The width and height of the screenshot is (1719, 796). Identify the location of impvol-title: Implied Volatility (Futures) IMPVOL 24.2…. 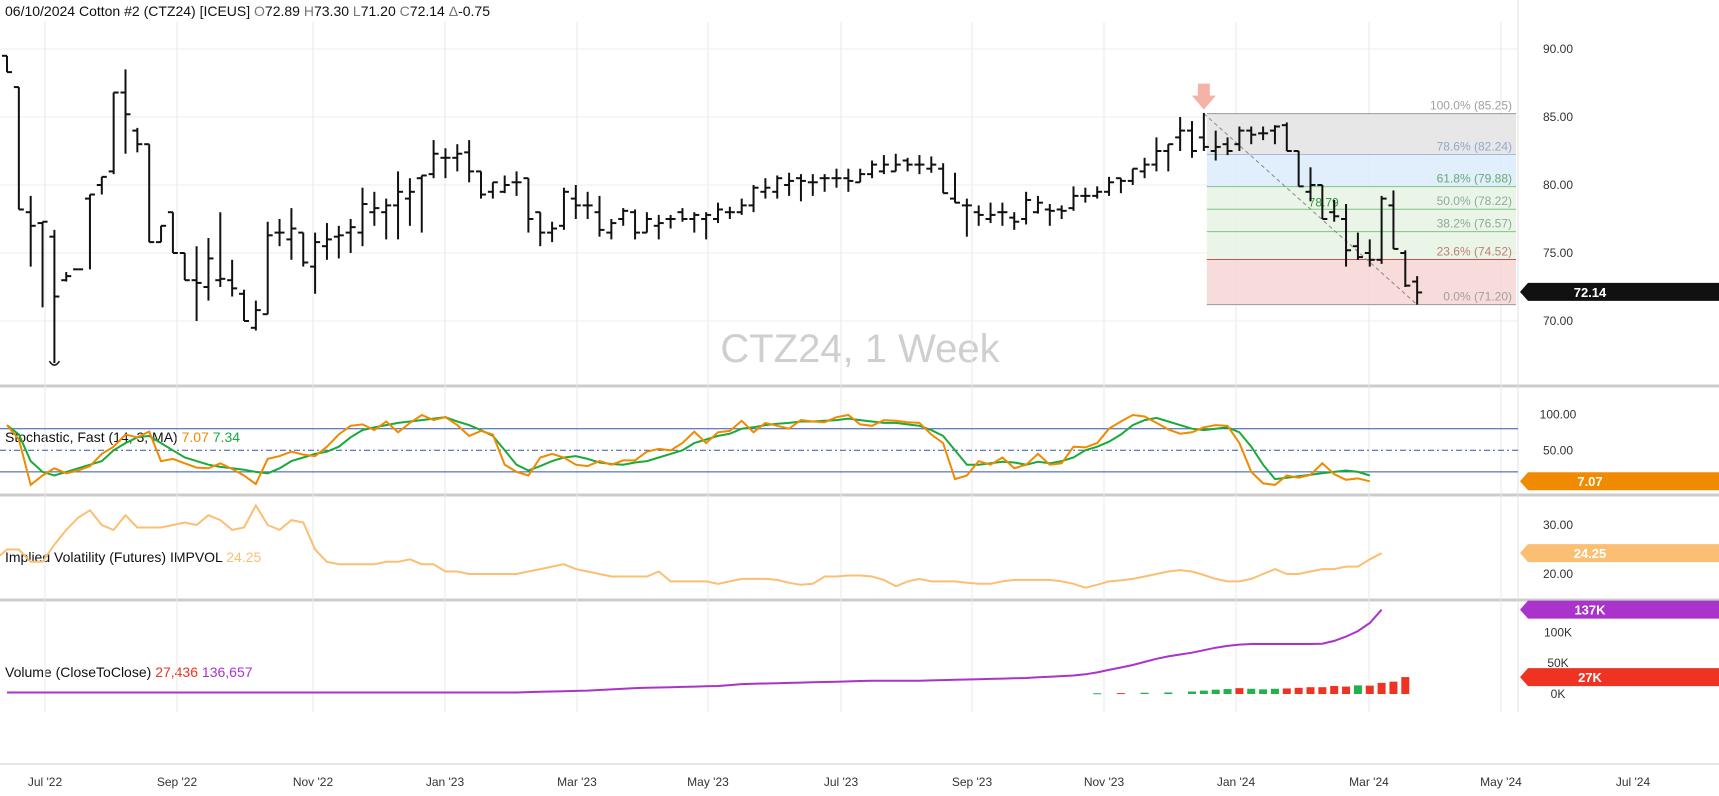
(133, 557).